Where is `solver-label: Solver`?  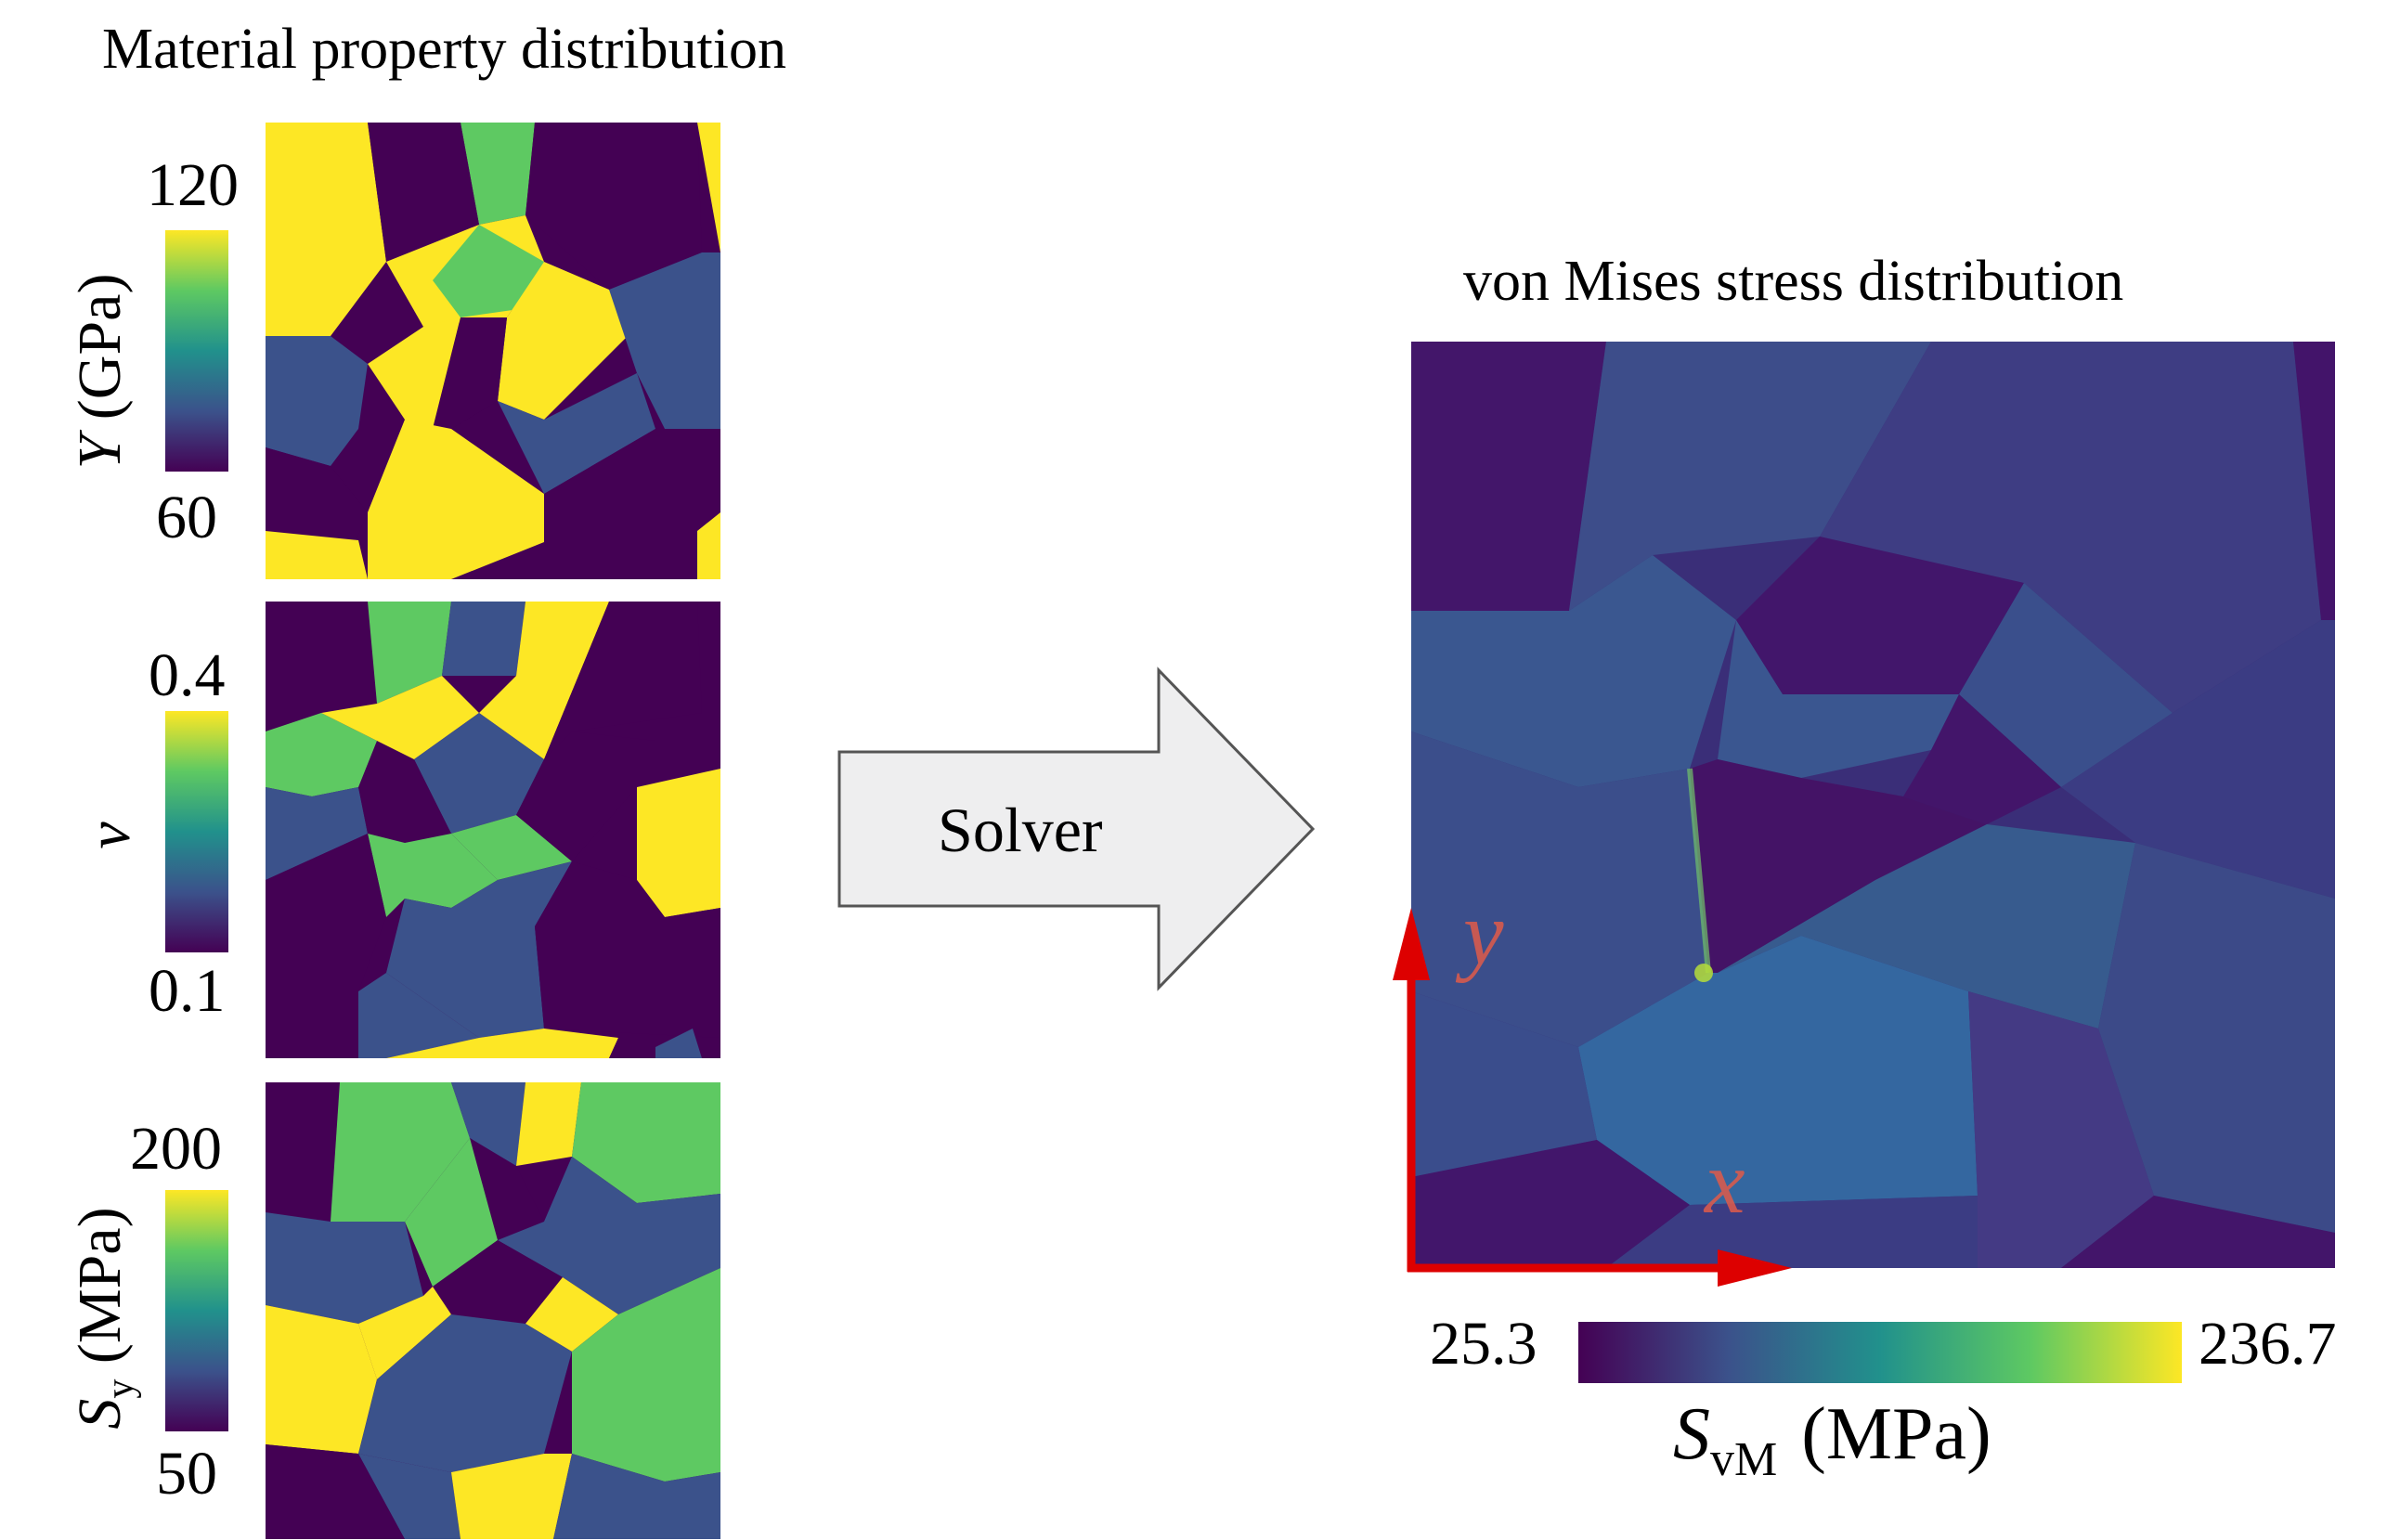 solver-label: Solver is located at coordinates (1021, 830).